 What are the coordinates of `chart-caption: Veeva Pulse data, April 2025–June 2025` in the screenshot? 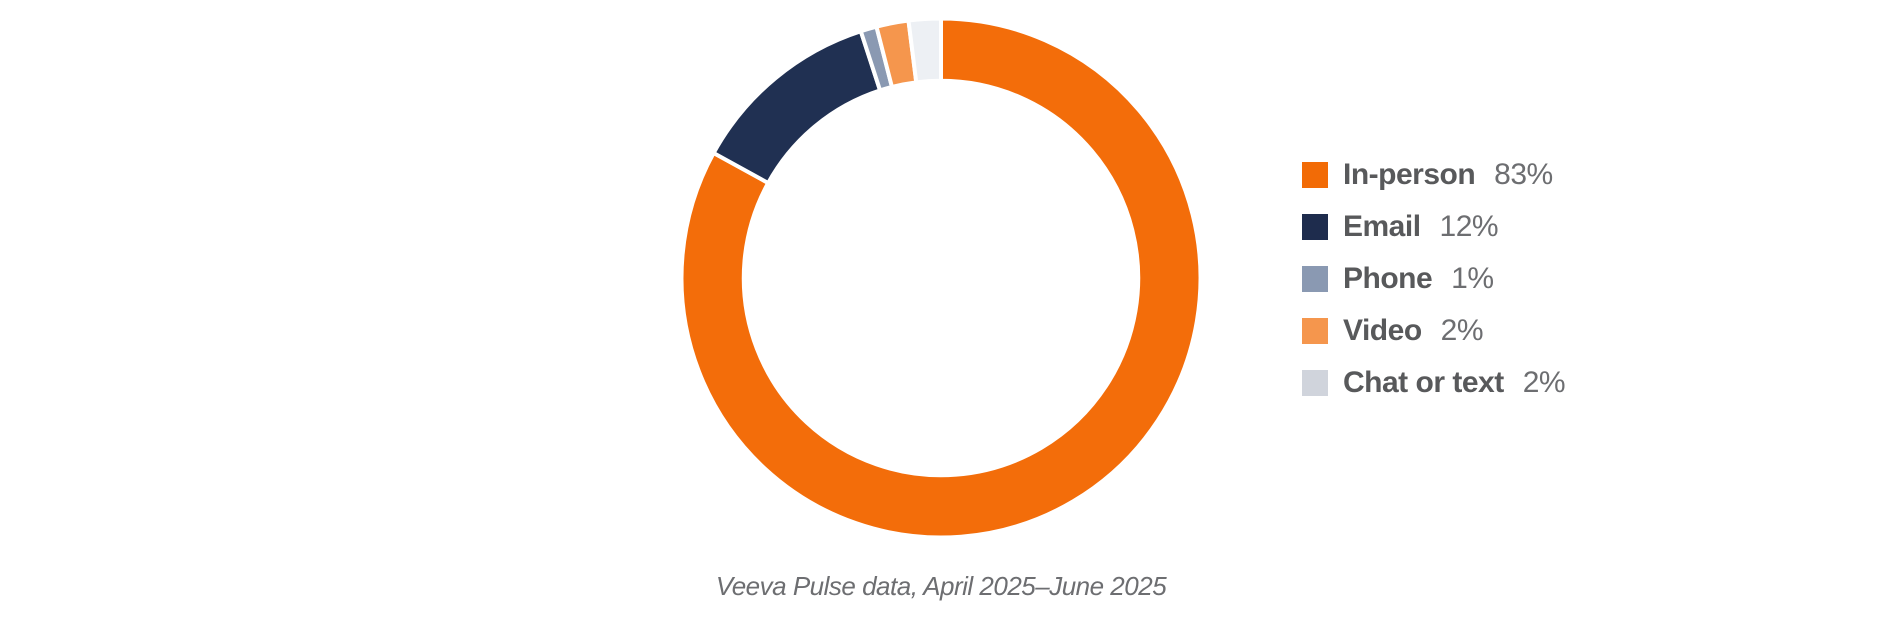 It's located at (941, 586).